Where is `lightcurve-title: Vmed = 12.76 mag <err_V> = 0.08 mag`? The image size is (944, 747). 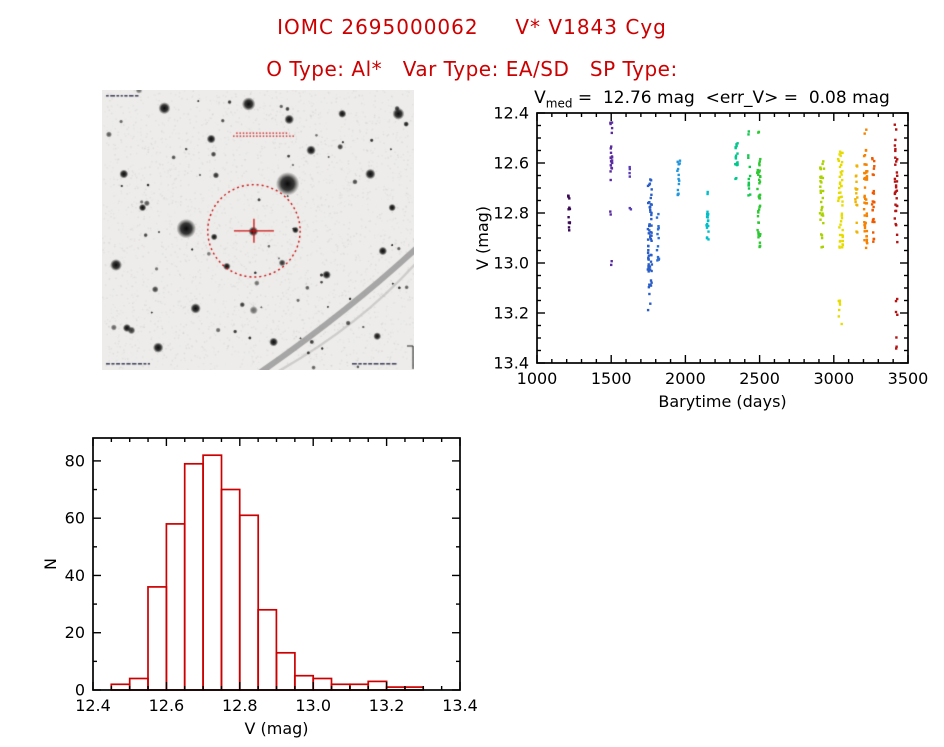
lightcurve-title: Vmed = 12.76 mag <err_V> = 0.08 mag is located at coordinates (712, 99).